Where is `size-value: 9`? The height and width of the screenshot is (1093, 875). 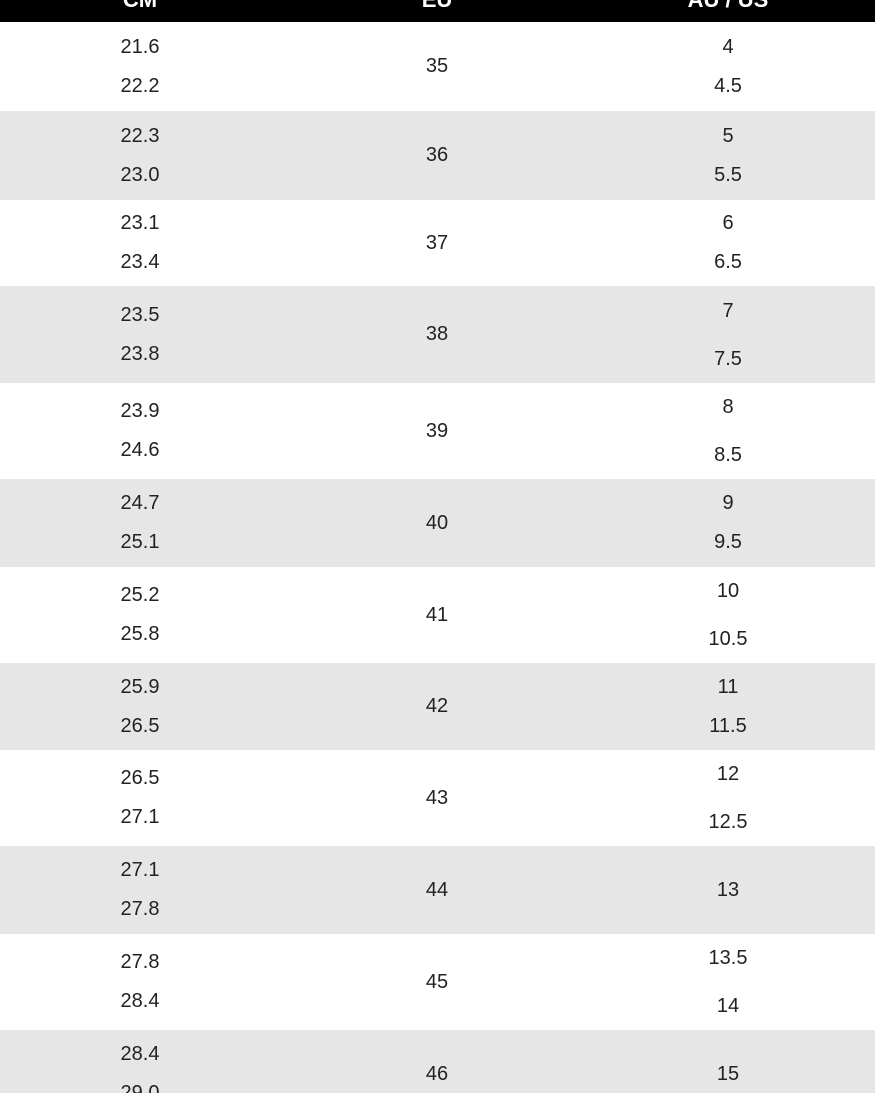 size-value: 9 is located at coordinates (728, 503).